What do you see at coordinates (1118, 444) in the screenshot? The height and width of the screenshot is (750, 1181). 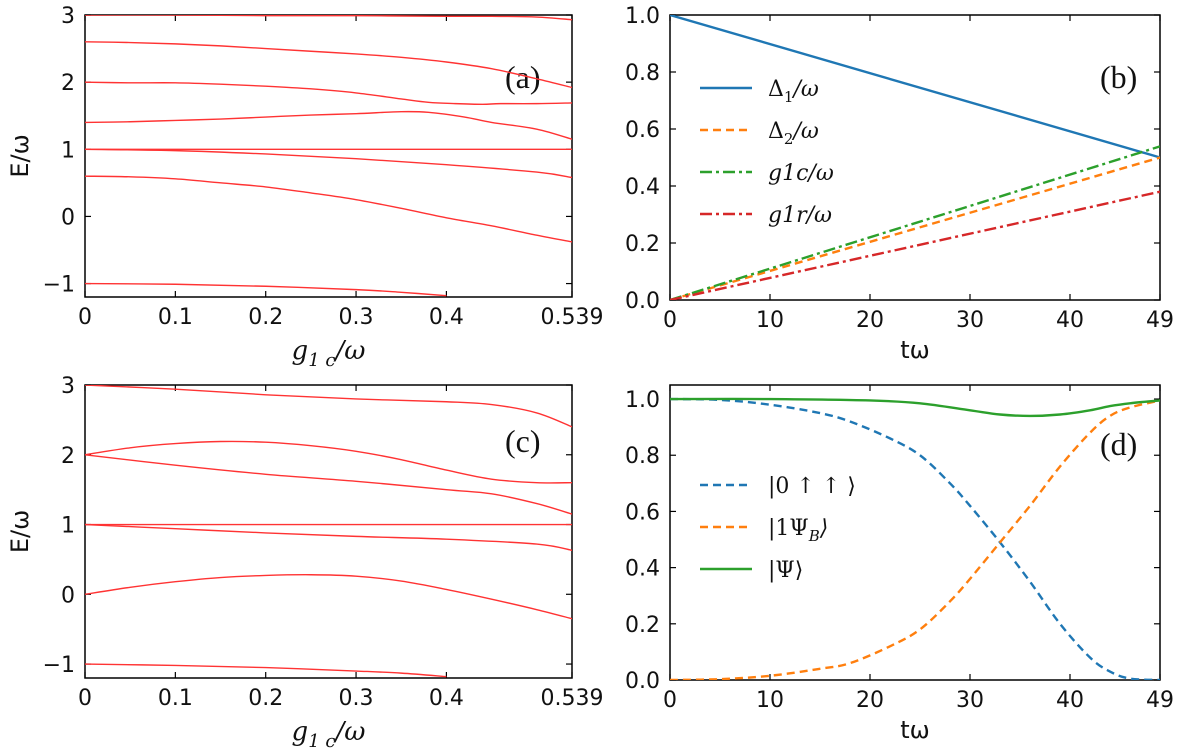 I see `panel-tag: (d)` at bounding box center [1118, 444].